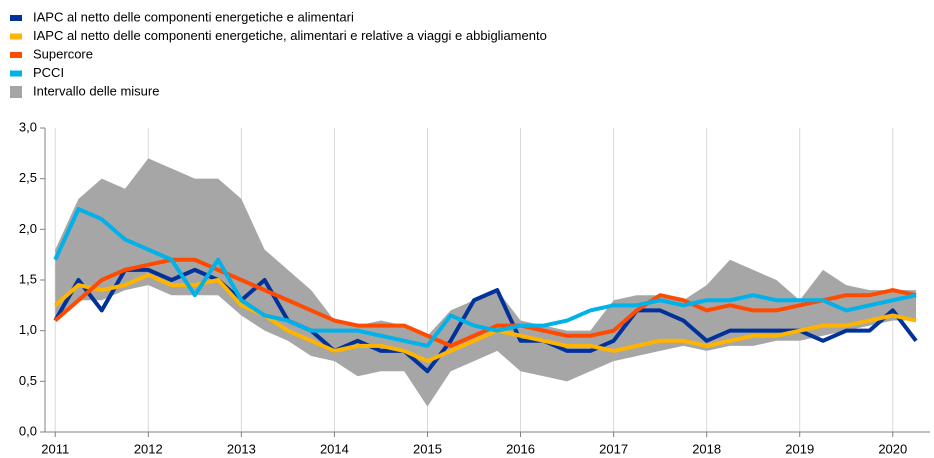 This screenshot has width=934, height=458. Describe the element at coordinates (28, 329) in the screenshot. I see `y-tick-label: 1,0` at that location.